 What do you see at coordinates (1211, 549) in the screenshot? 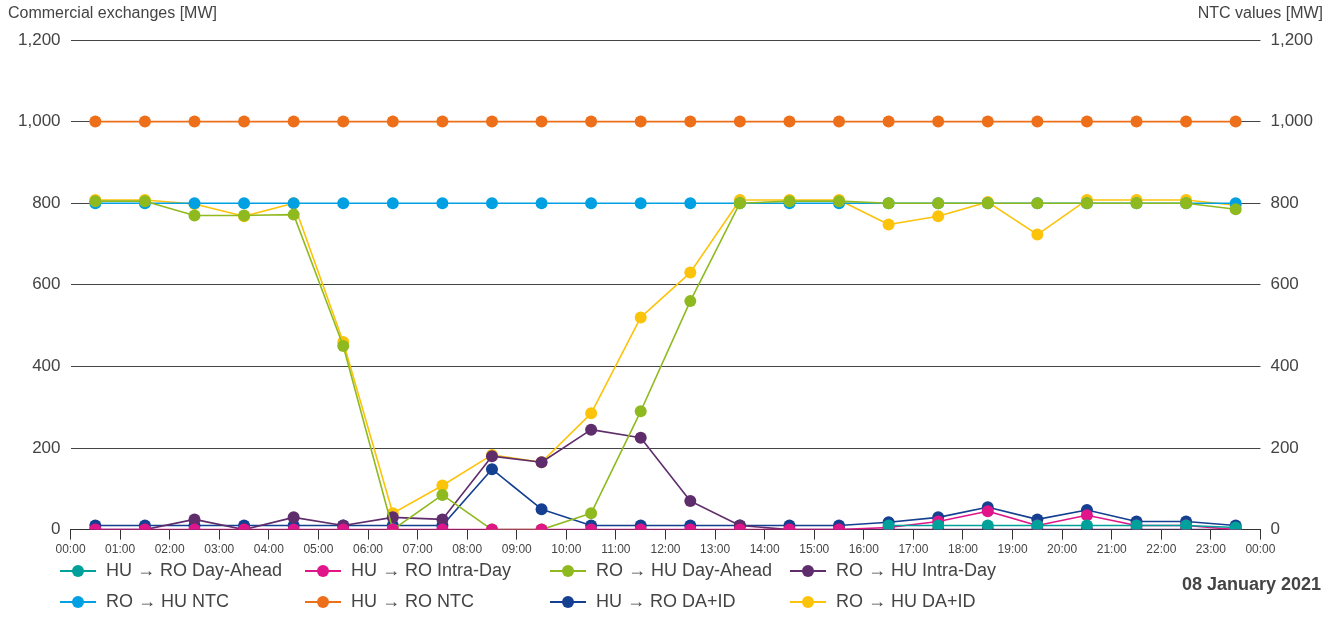
I see `x-tick-label: 23:00` at bounding box center [1211, 549].